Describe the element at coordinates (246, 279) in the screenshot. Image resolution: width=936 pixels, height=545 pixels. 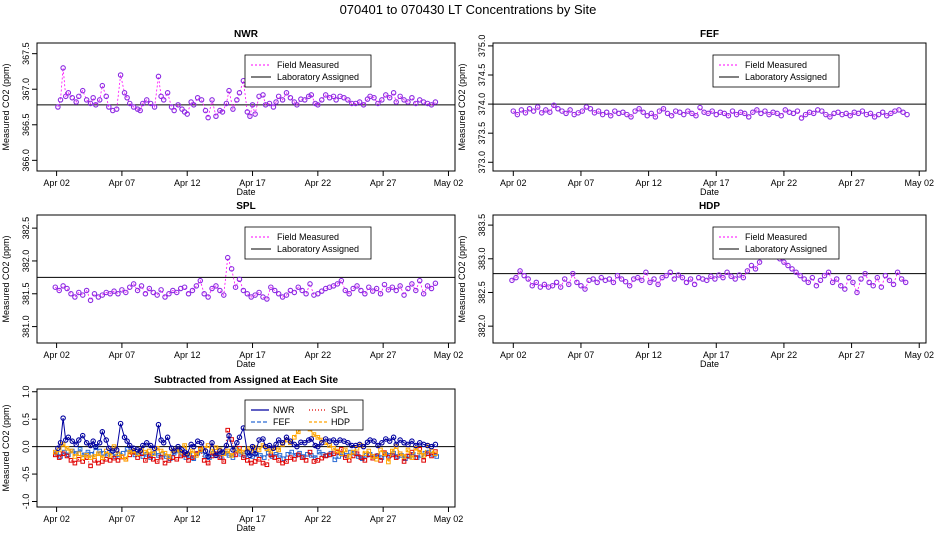
I see `plot-frame` at that location.